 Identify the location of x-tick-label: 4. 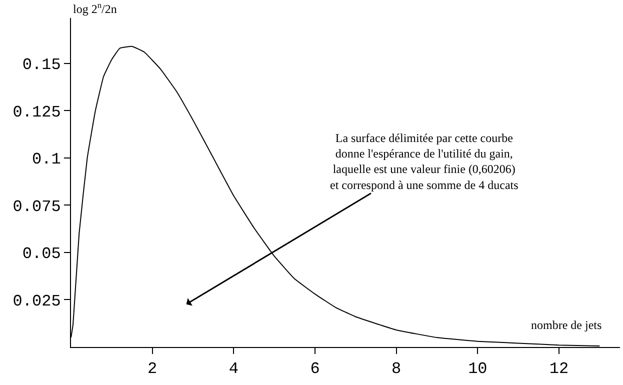
(233, 369).